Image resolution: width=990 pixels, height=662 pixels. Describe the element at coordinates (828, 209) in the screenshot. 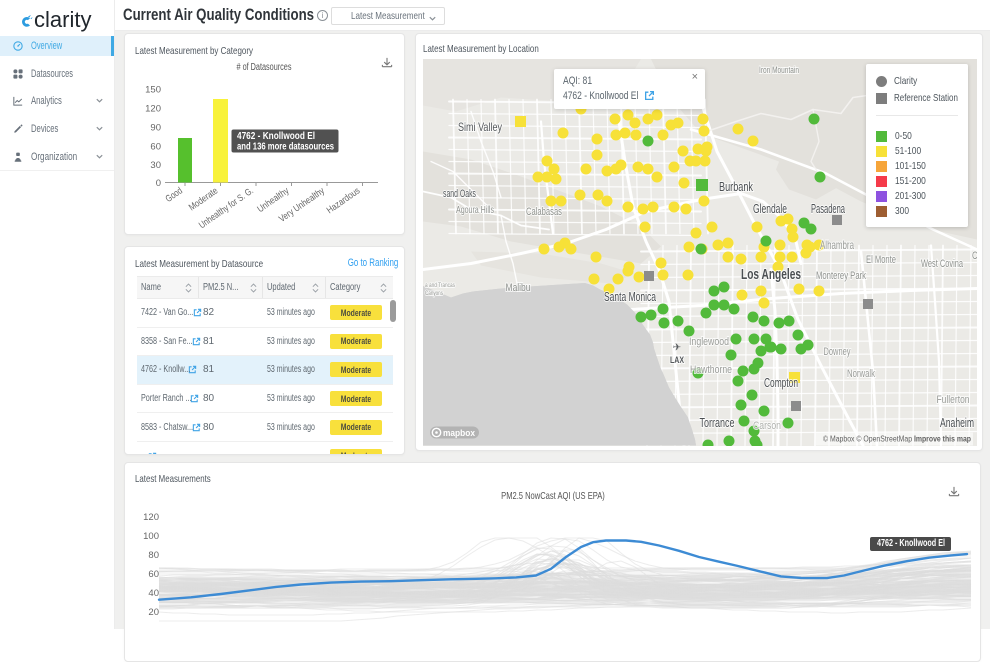

I see `svg-text: Pasadena` at that location.